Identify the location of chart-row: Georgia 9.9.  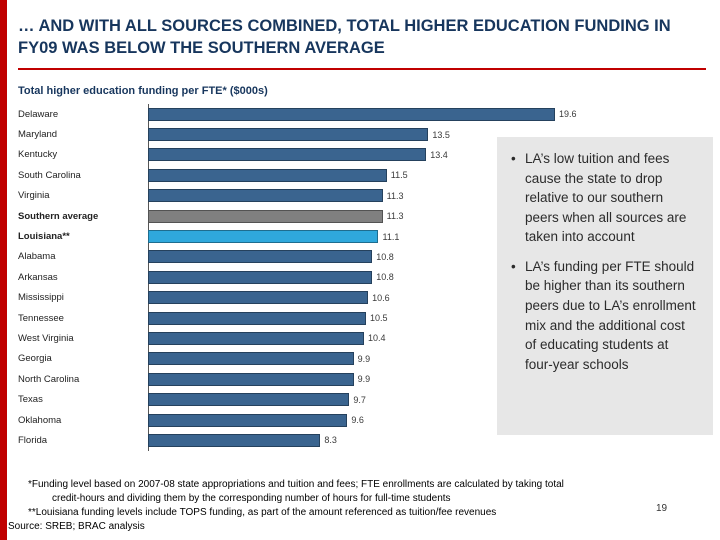
(363, 359).